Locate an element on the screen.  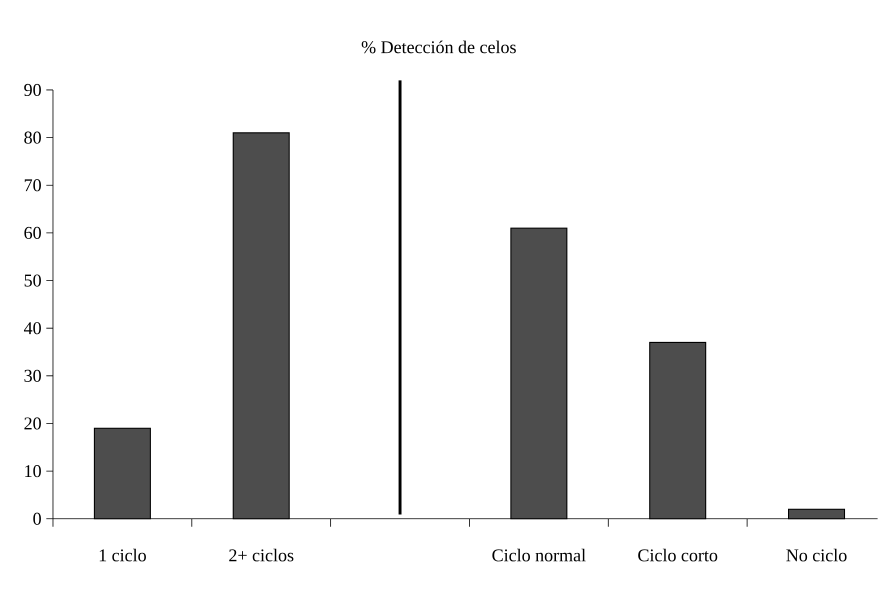
y-tick-label: 40 is located at coordinates (32, 328).